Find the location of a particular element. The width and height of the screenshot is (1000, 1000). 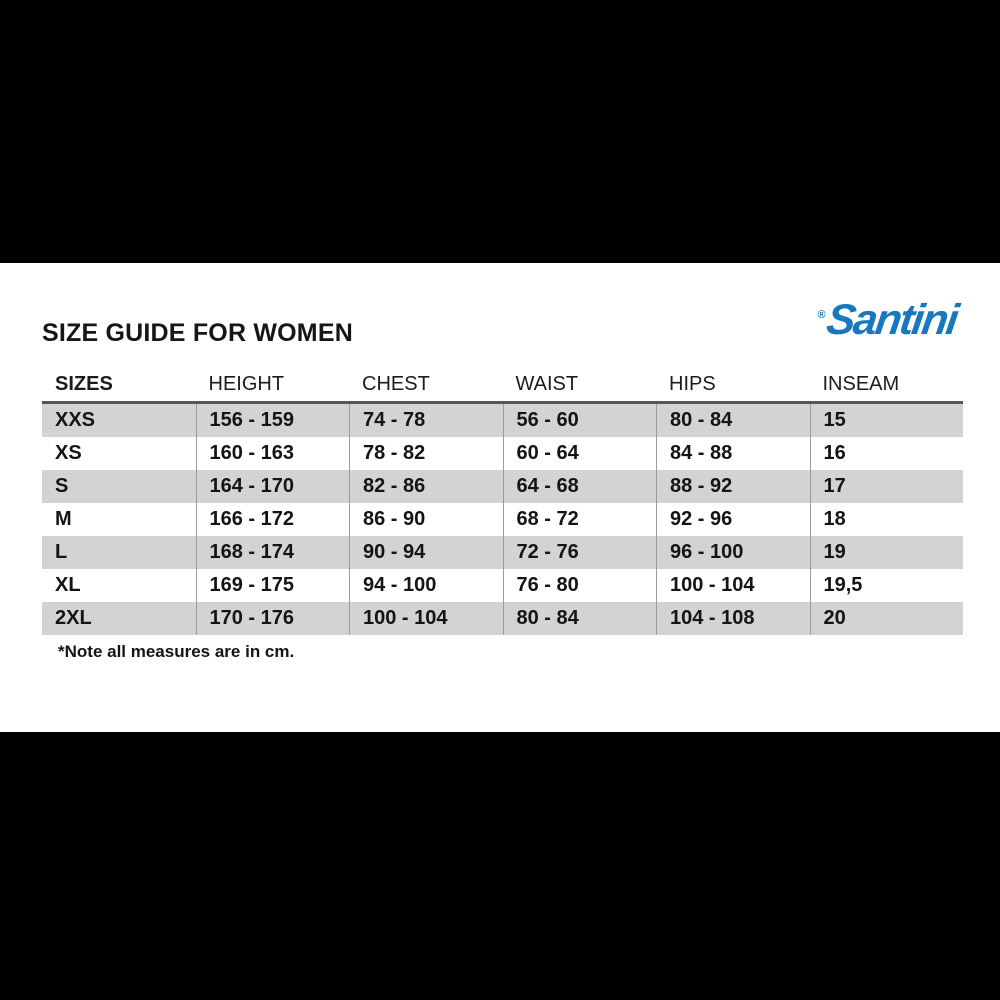

table-row-xs: XS 160 - 163 78 - 82 60 - 64 84 - 88 16 is located at coordinates (502, 453).